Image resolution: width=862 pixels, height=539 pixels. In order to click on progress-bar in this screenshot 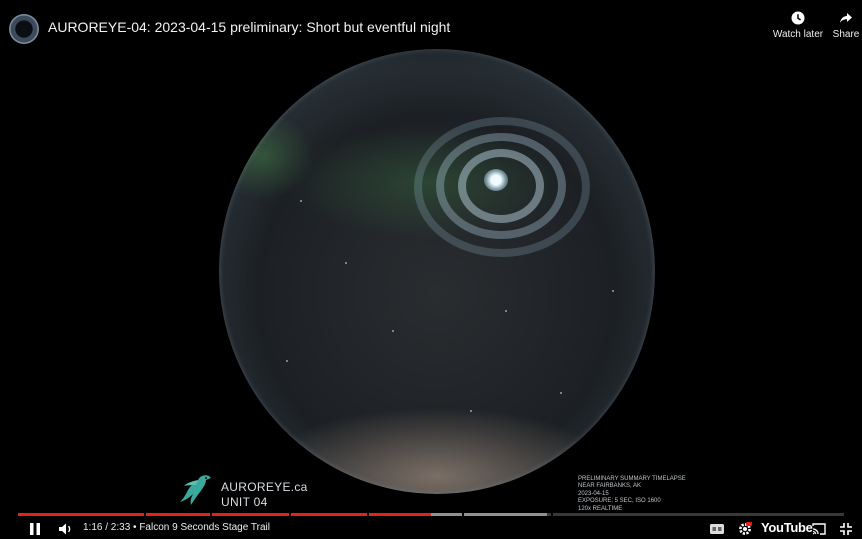, I will do `click(431, 514)`.